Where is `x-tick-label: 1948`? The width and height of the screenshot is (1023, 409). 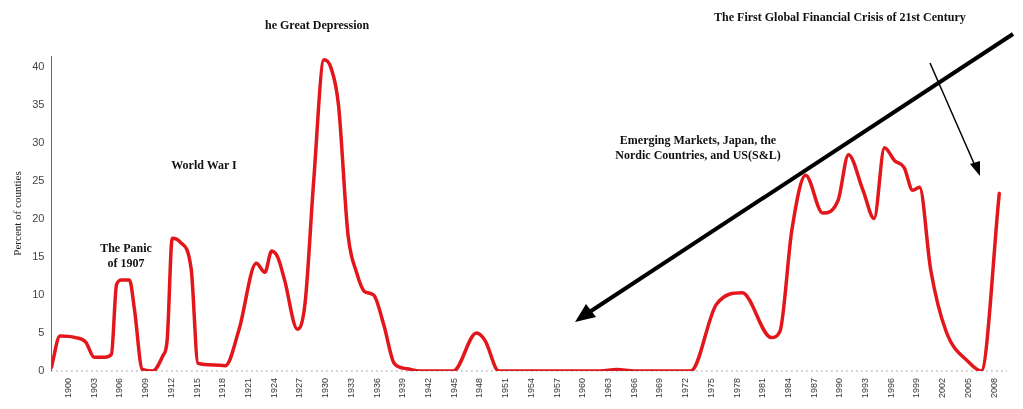 x-tick-label: 1948 is located at coordinates (479, 388).